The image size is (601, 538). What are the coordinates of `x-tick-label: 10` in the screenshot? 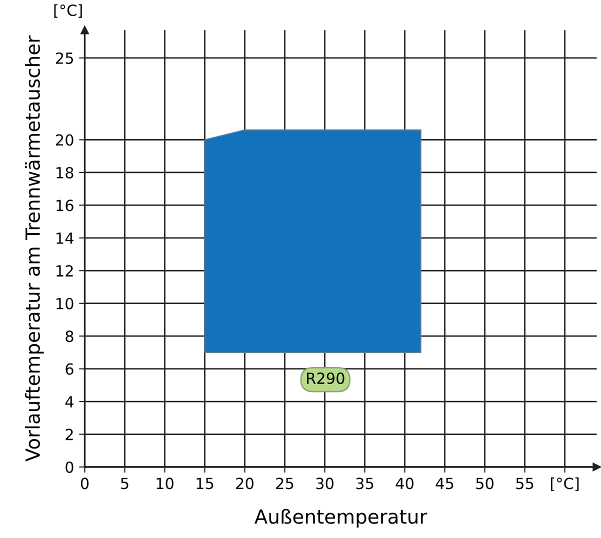 It's located at (165, 484).